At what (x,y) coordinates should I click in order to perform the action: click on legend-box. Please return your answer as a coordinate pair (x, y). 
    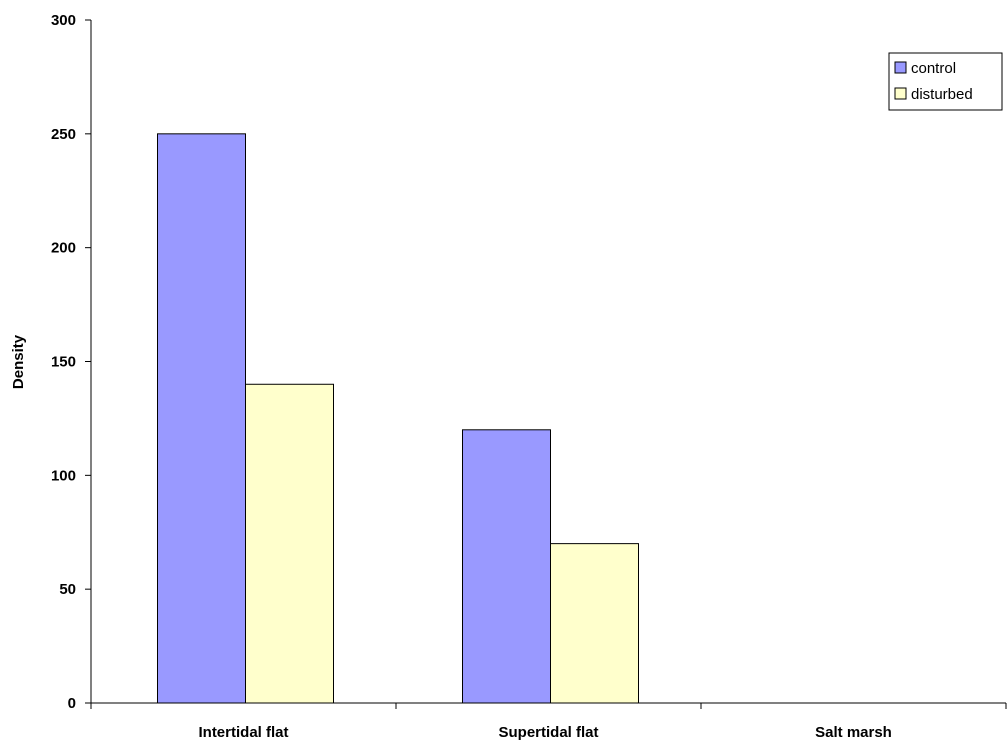
    Looking at the image, I should click on (945, 81).